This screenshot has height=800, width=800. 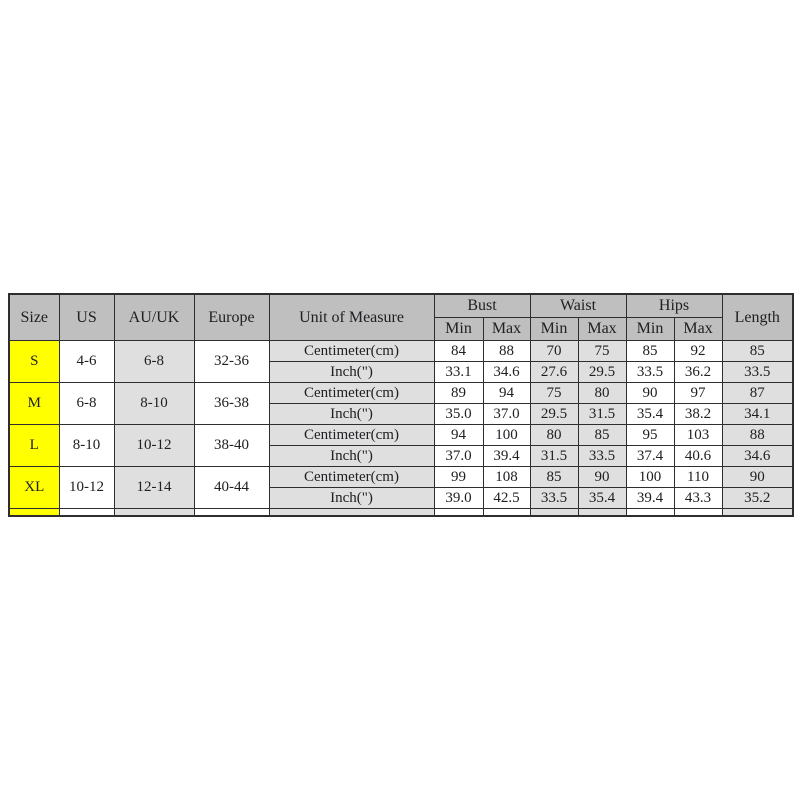 I want to click on au-uk-size-cell: 10-12, so click(x=154, y=445).